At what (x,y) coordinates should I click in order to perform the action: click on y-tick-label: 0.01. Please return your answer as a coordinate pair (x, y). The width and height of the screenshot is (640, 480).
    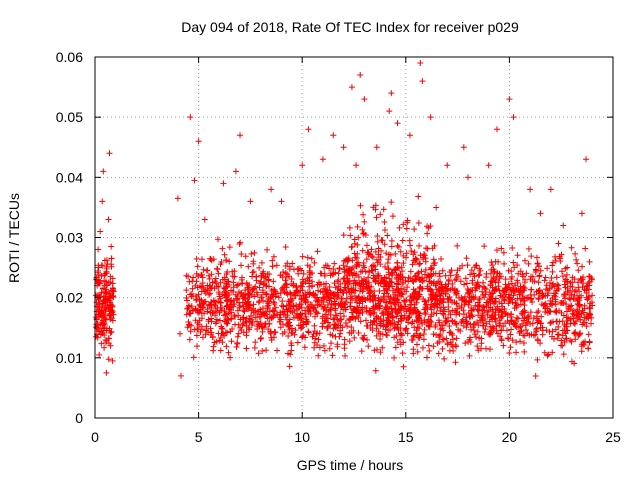
    Looking at the image, I should click on (69, 358).